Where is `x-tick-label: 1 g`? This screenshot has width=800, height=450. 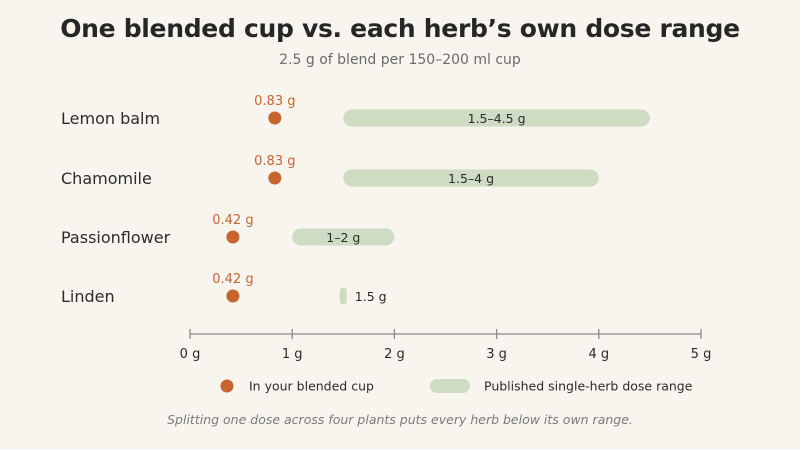 x-tick-label: 1 g is located at coordinates (292, 354).